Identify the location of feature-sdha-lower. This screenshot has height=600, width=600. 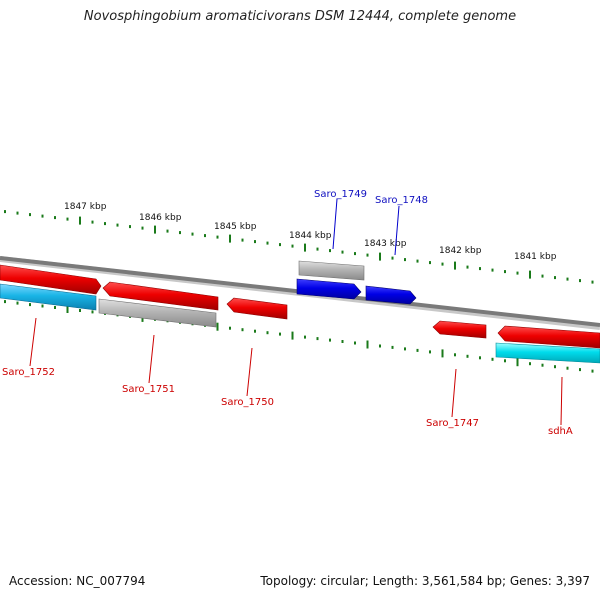
(547, 353).